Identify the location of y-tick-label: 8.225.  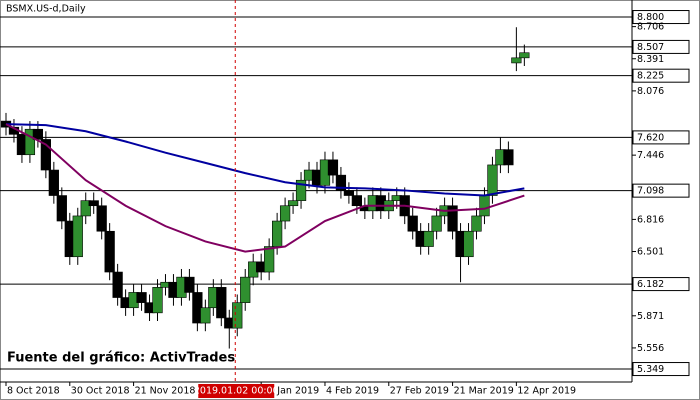
(650, 76).